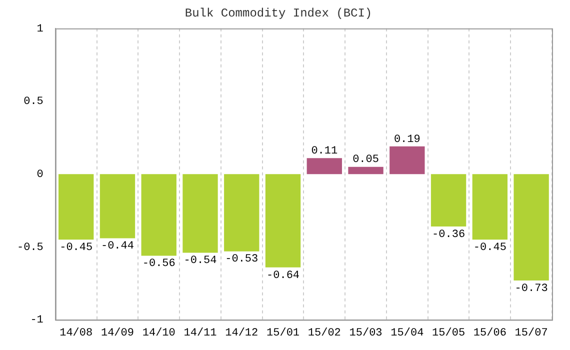  What do you see at coordinates (40, 175) in the screenshot?
I see `y-tick-label: 0` at bounding box center [40, 175].